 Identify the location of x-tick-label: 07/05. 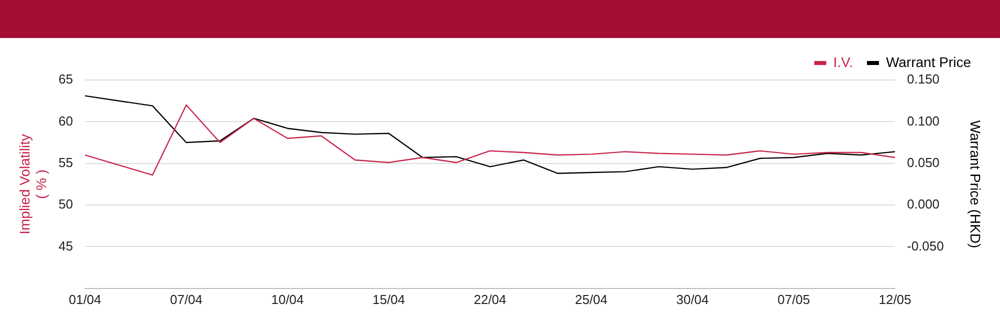
(793, 299).